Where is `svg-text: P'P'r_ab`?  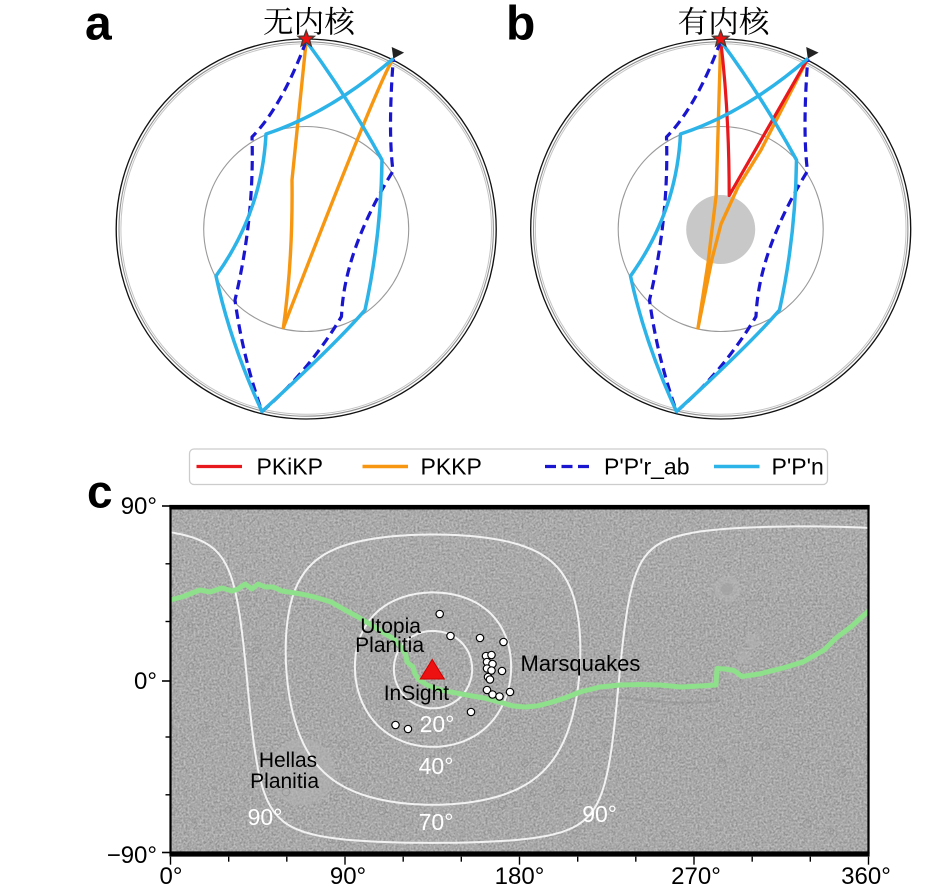
svg-text: P'P'r_ab is located at coordinates (647, 467).